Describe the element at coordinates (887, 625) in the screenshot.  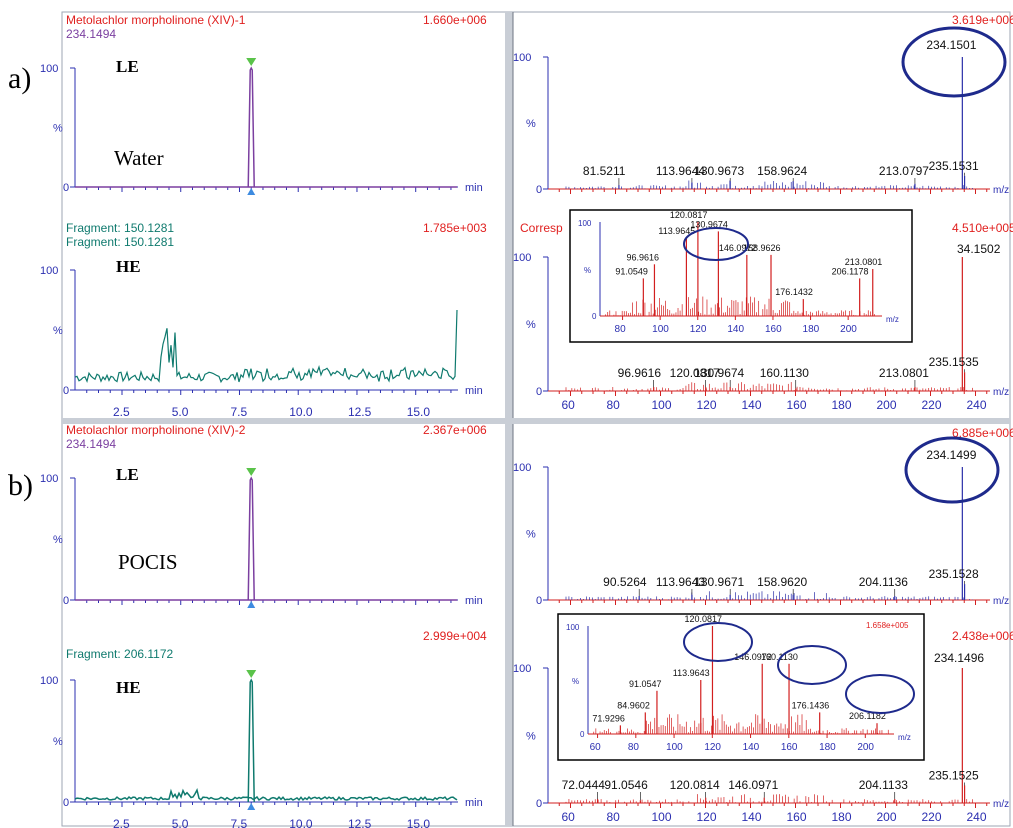
I see `inset-intensity: 1.658e+005` at that location.